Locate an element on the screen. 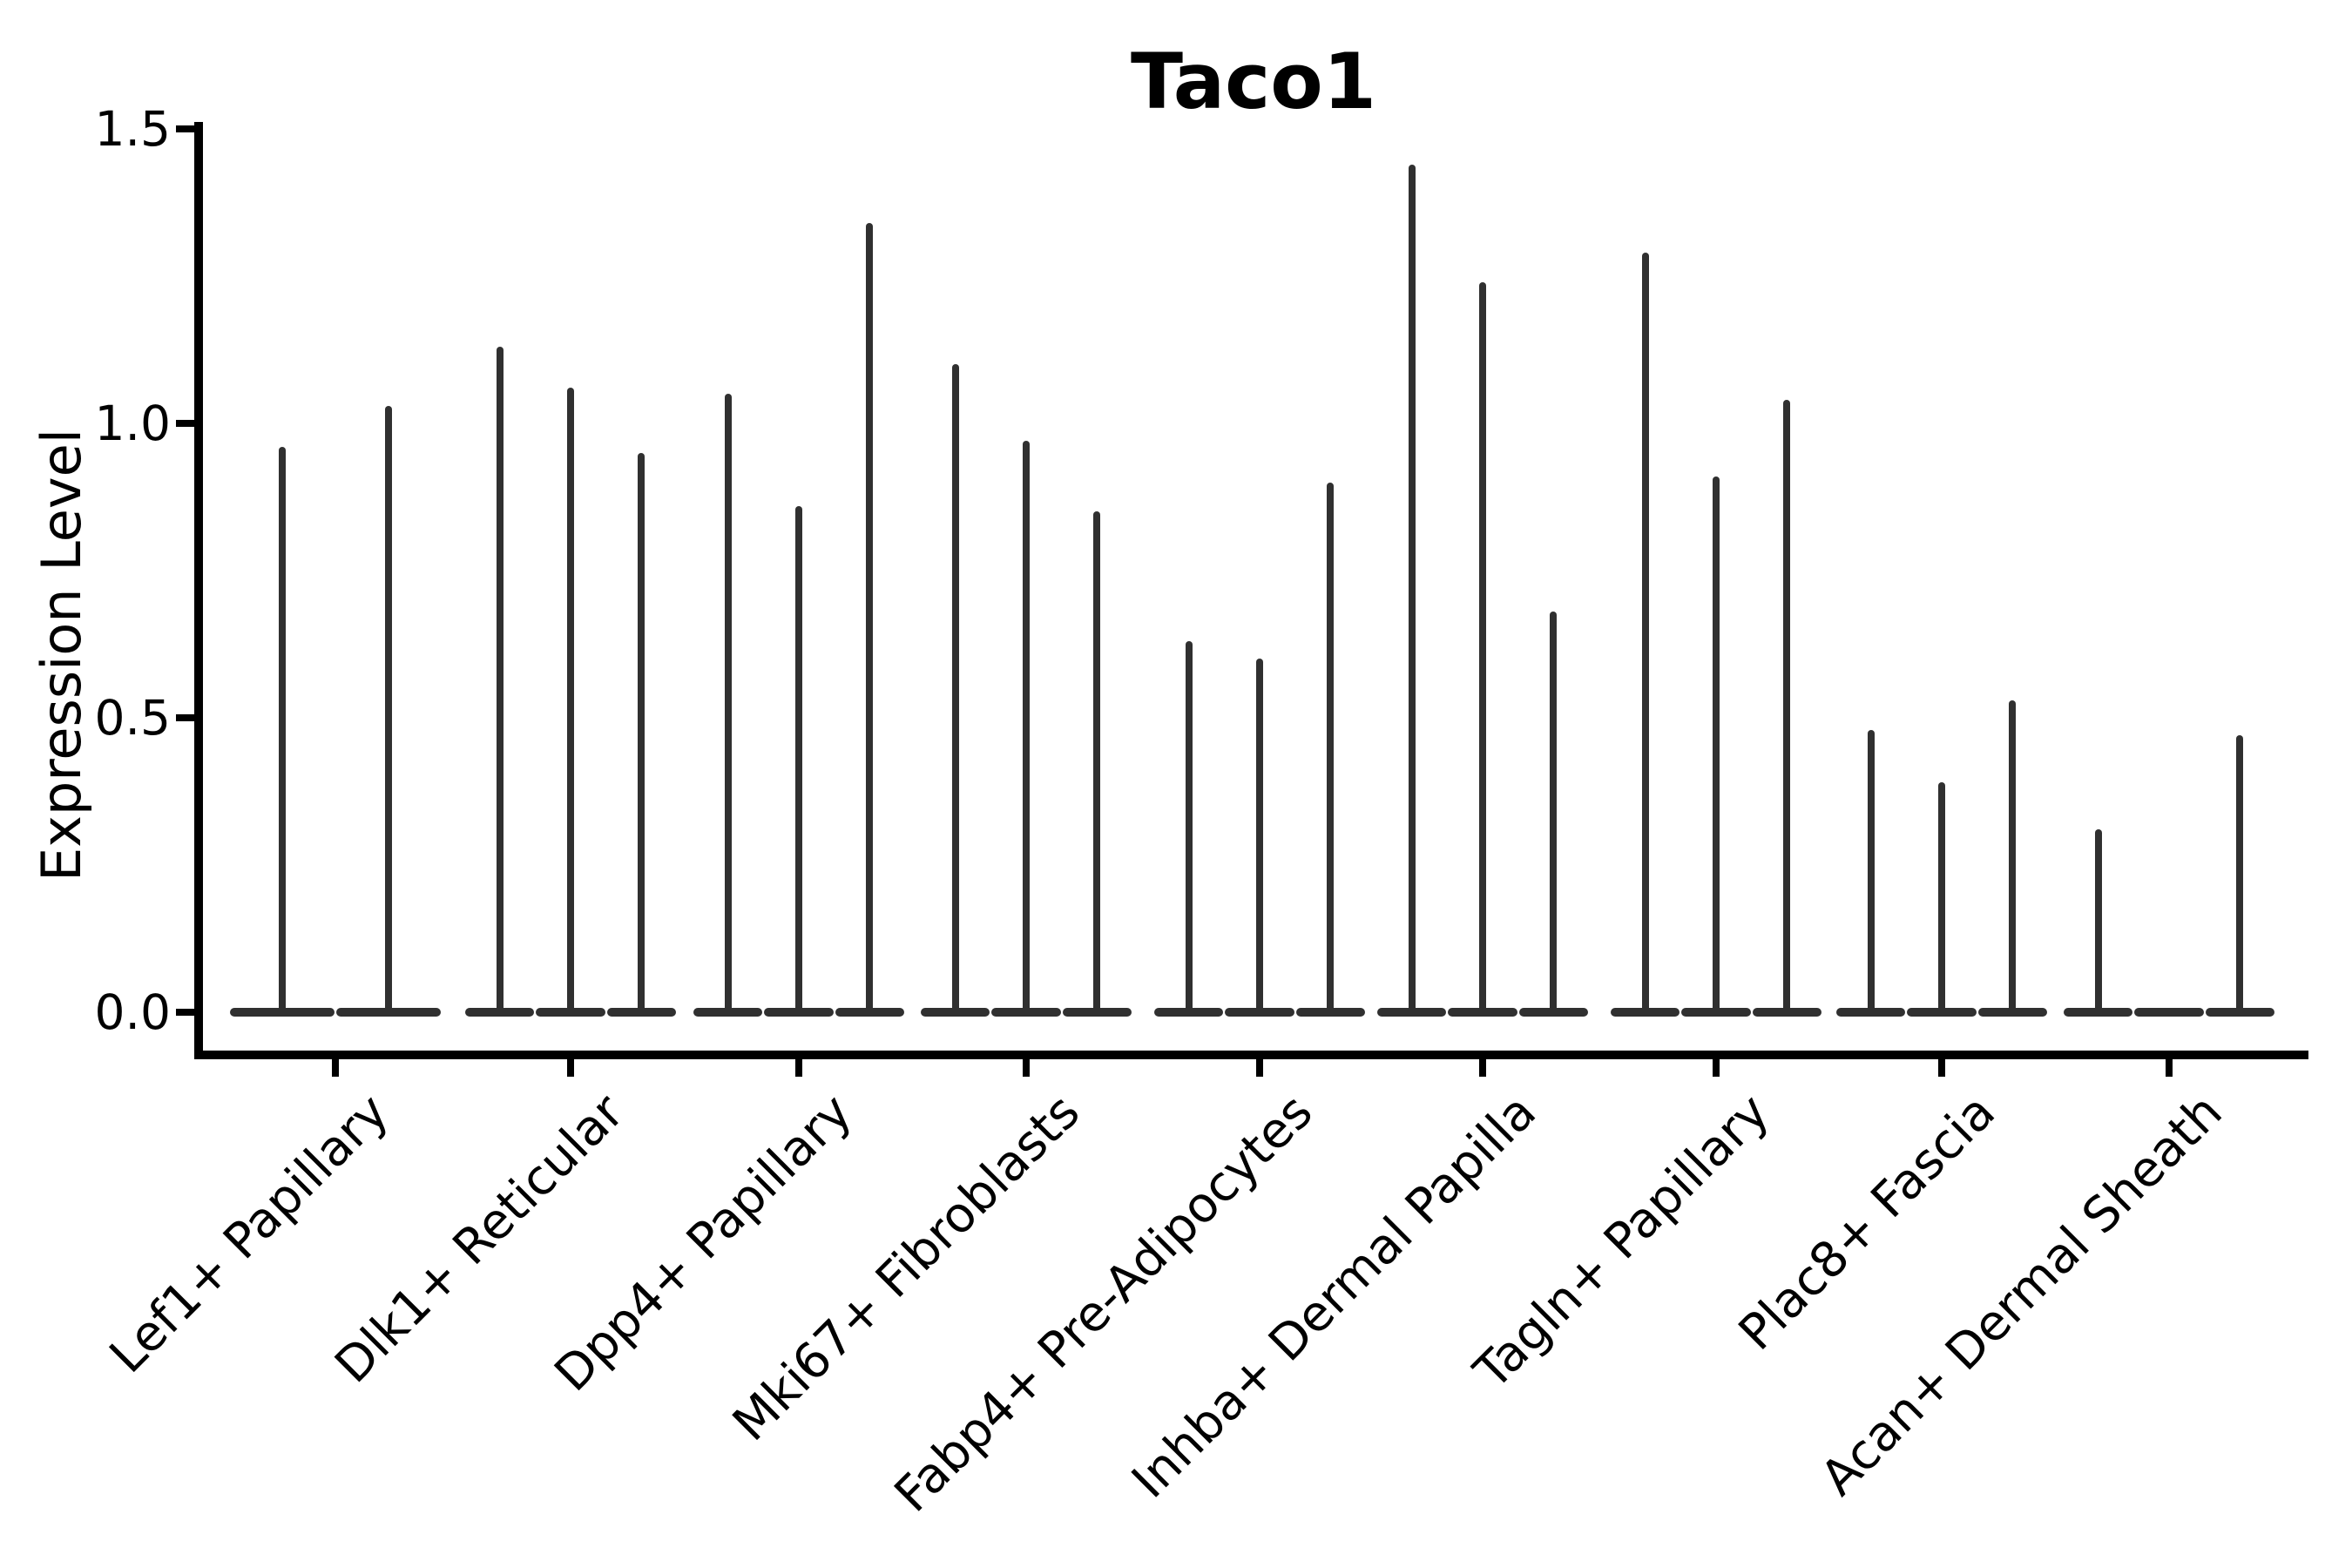 This screenshot has height=1568, width=2352. y-tick-label: 1.5 is located at coordinates (132, 129).